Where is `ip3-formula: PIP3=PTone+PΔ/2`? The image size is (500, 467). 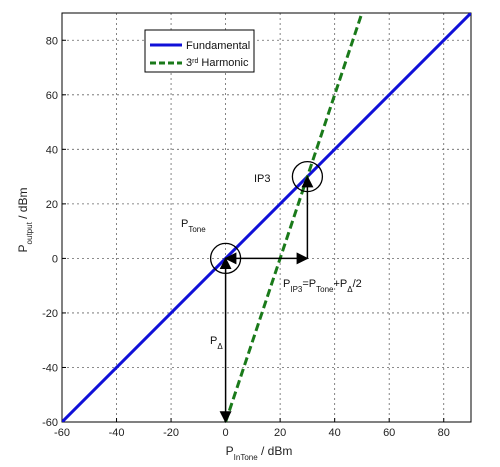 ip3-formula: PIP3=PTone+PΔ/2 is located at coordinates (322, 286).